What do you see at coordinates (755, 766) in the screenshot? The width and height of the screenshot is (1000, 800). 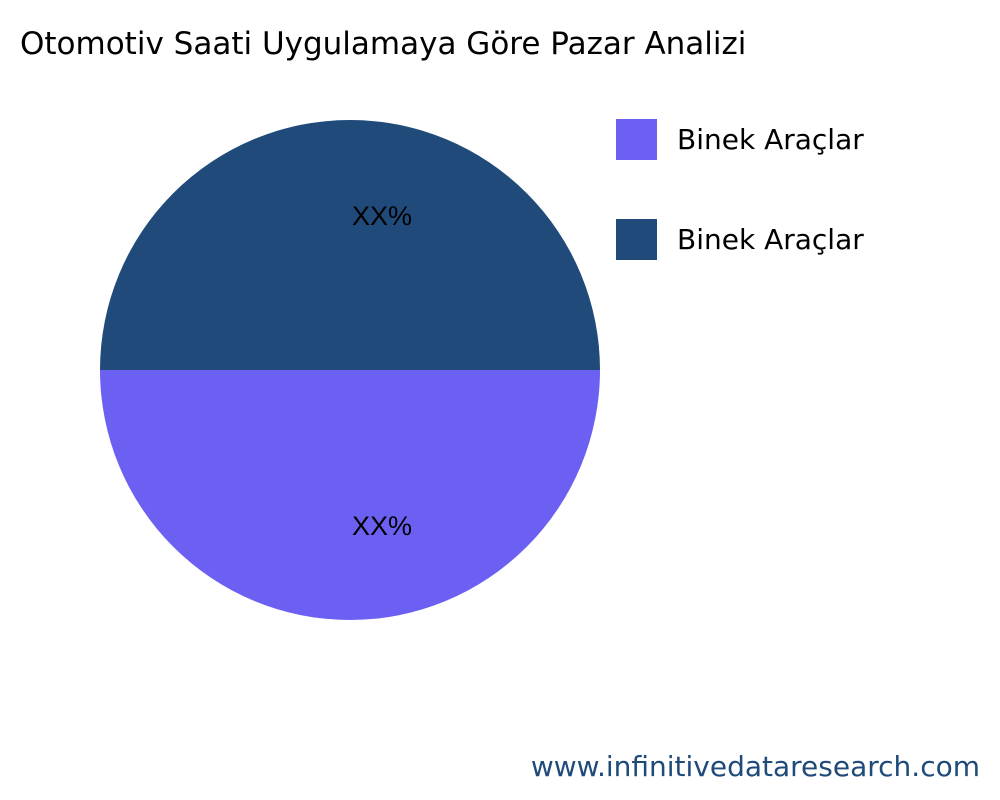 I see `footer-website: www.infinitivedataresearch.com` at bounding box center [755, 766].